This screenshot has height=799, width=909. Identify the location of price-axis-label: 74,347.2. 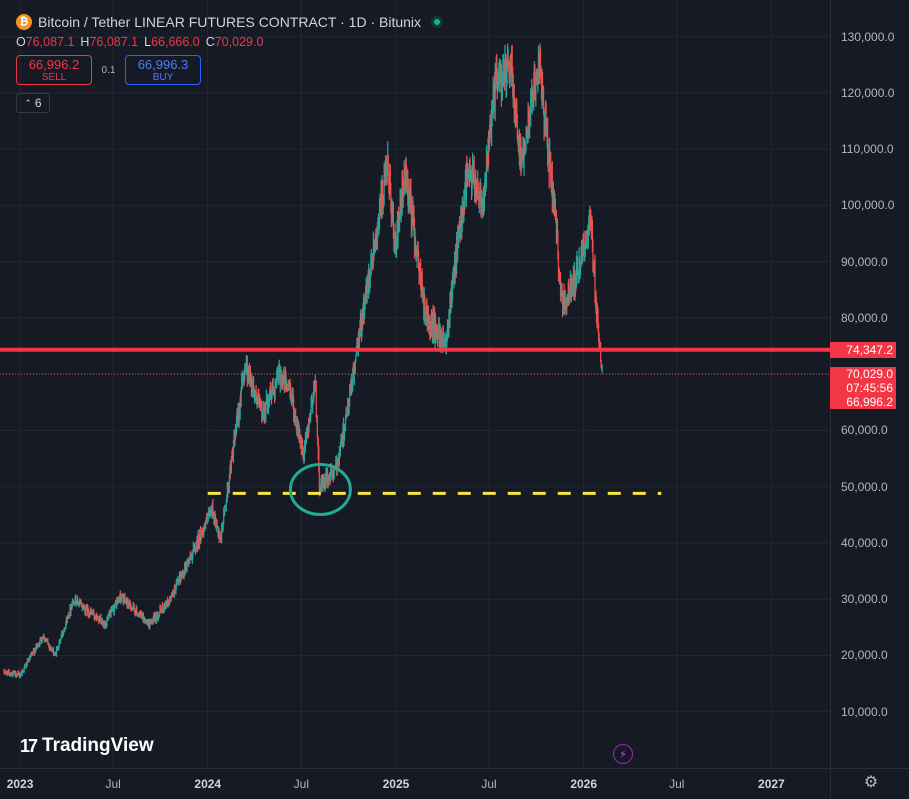
(863, 349).